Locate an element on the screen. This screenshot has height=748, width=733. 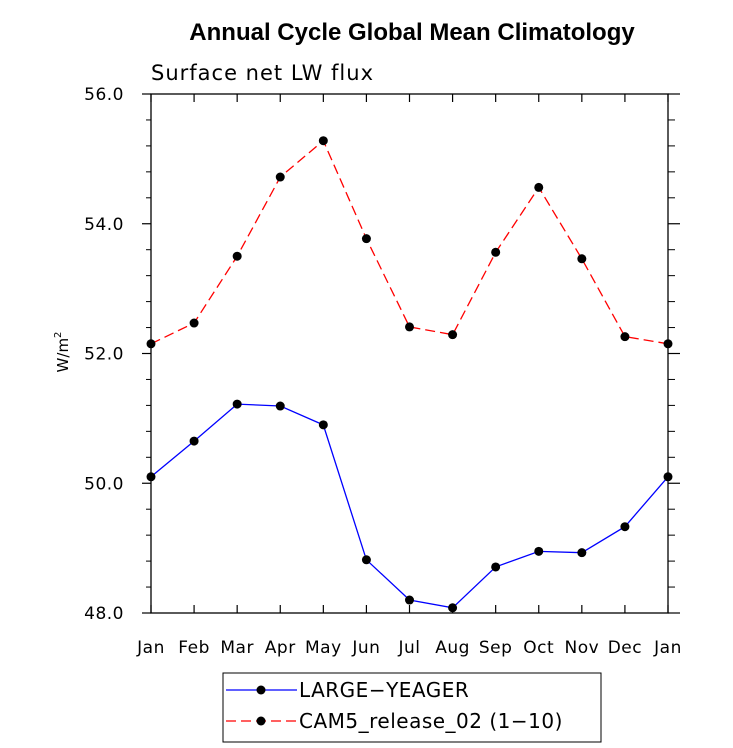
legend-box is located at coordinates (412, 707).